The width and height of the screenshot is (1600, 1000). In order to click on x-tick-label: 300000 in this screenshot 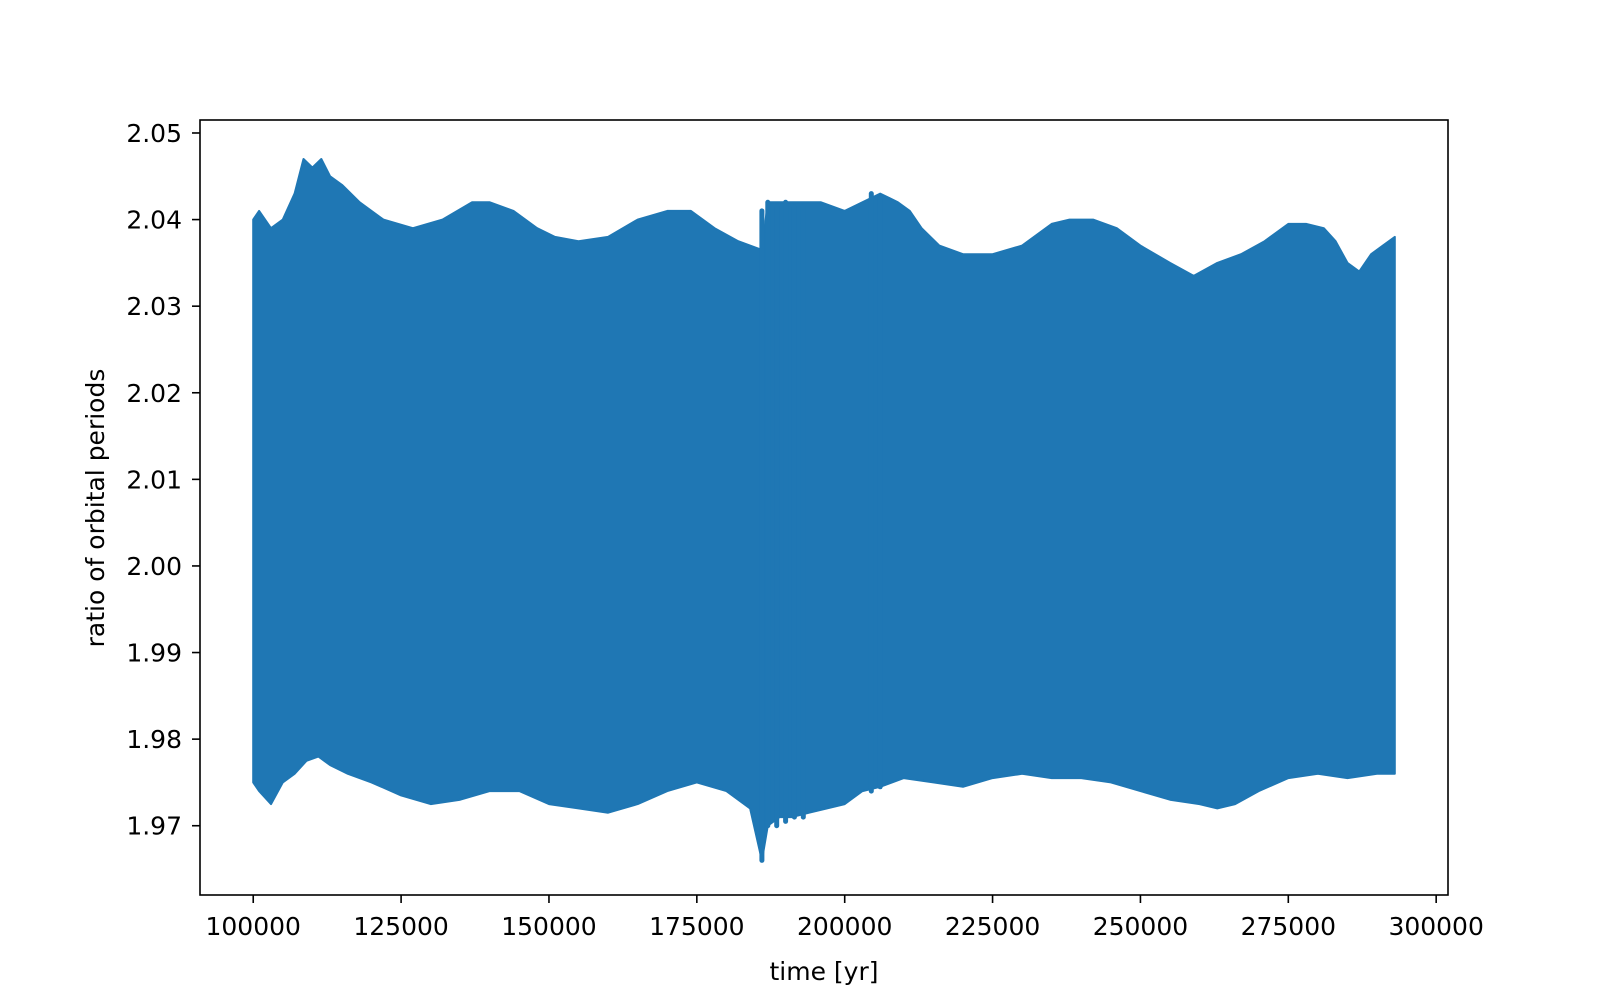, I will do `click(1435, 926)`.